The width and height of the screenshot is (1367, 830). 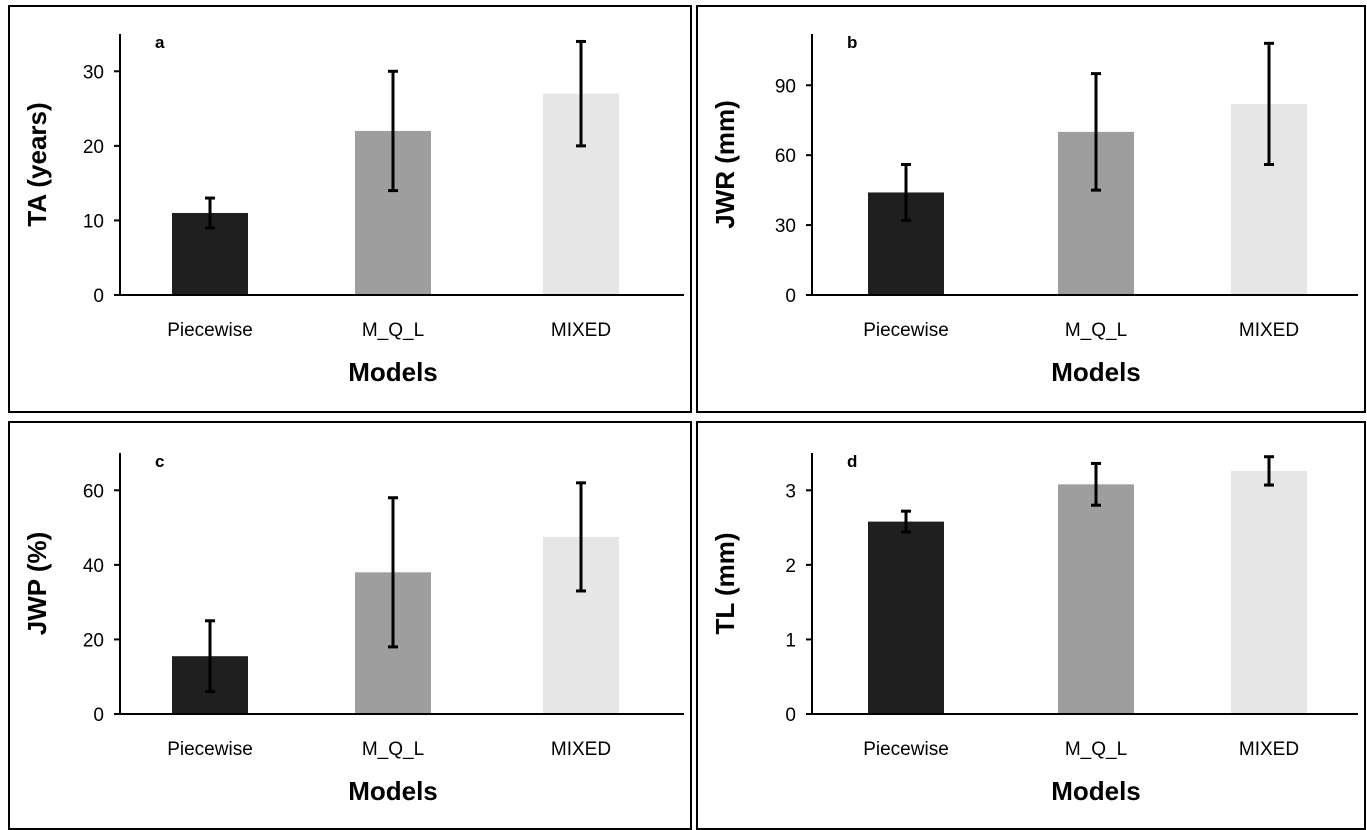 I want to click on category-label-d-2: MIXED, so click(x=1269, y=749).